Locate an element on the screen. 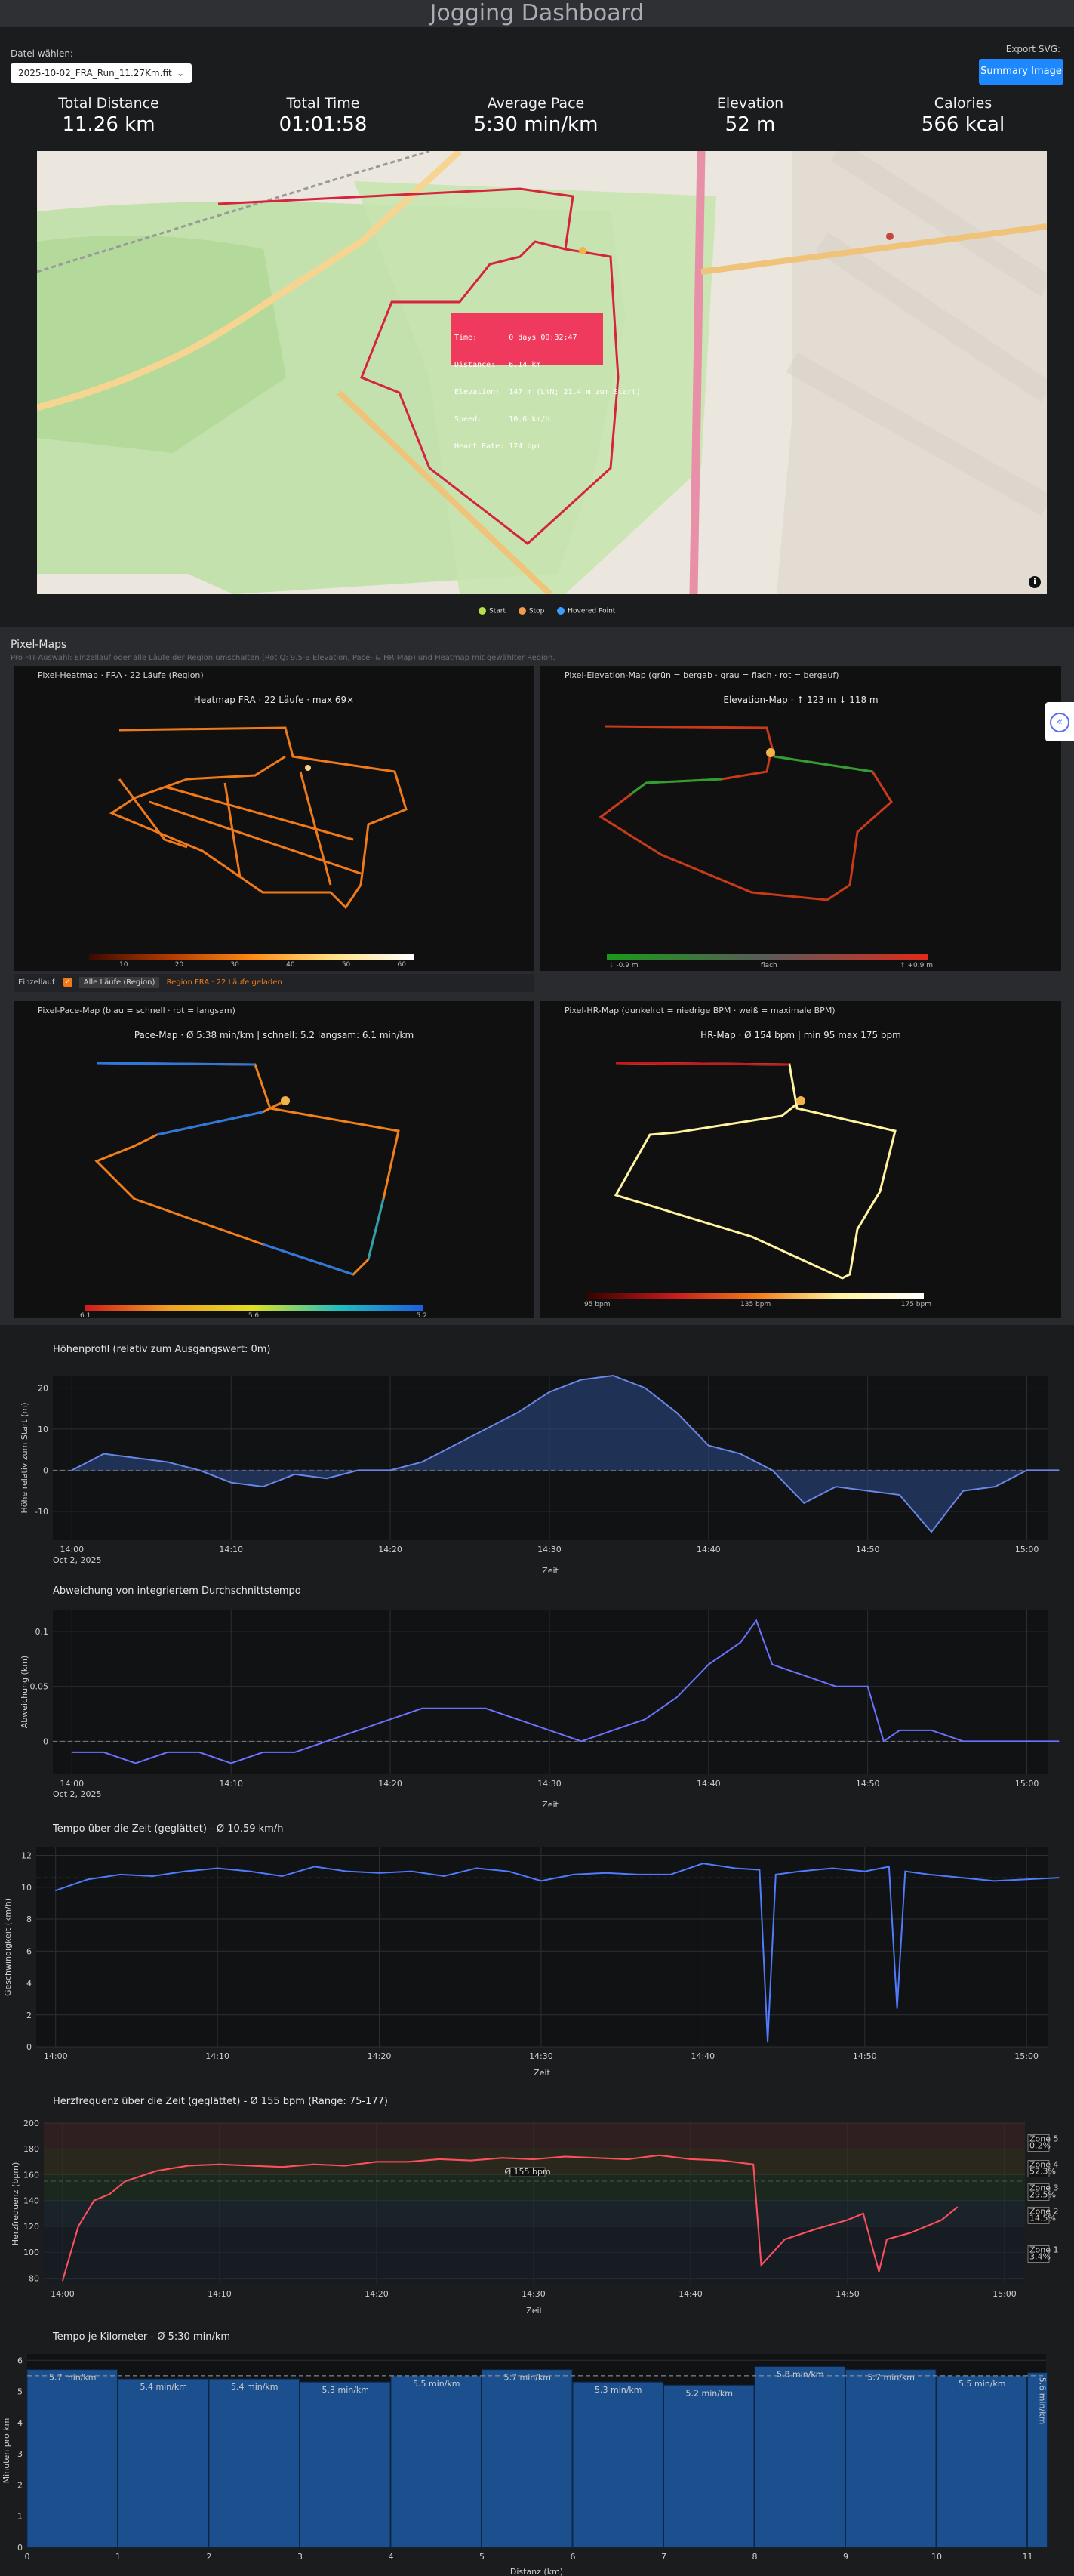  y-tick-label: -10 is located at coordinates (41, 1512).